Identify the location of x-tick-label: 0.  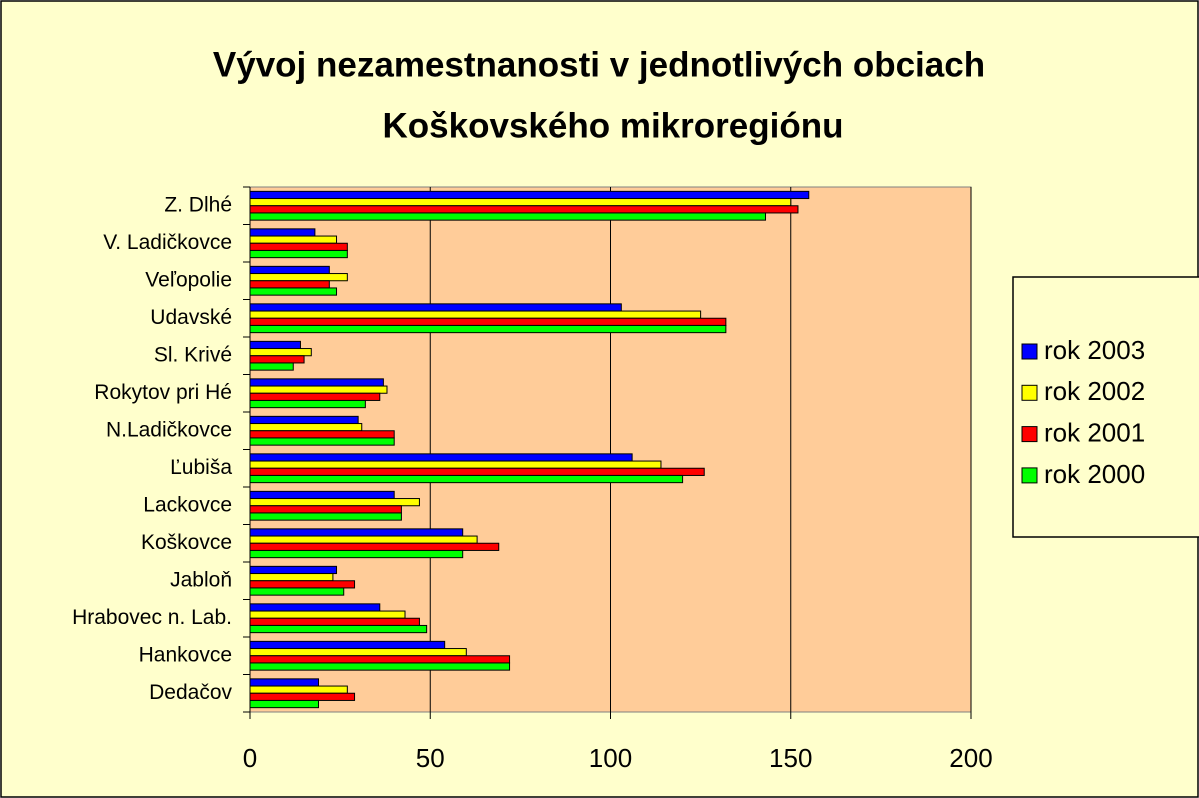
(250, 758).